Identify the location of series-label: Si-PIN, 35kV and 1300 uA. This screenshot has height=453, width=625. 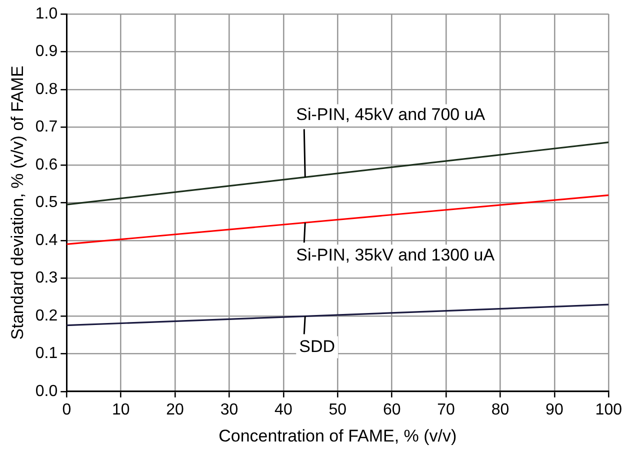
(396, 254).